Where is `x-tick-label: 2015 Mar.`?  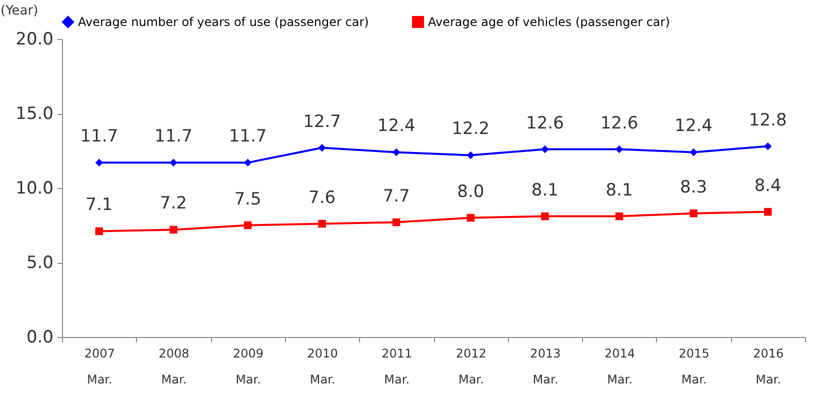
x-tick-label: 2015 Mar. is located at coordinates (694, 366).